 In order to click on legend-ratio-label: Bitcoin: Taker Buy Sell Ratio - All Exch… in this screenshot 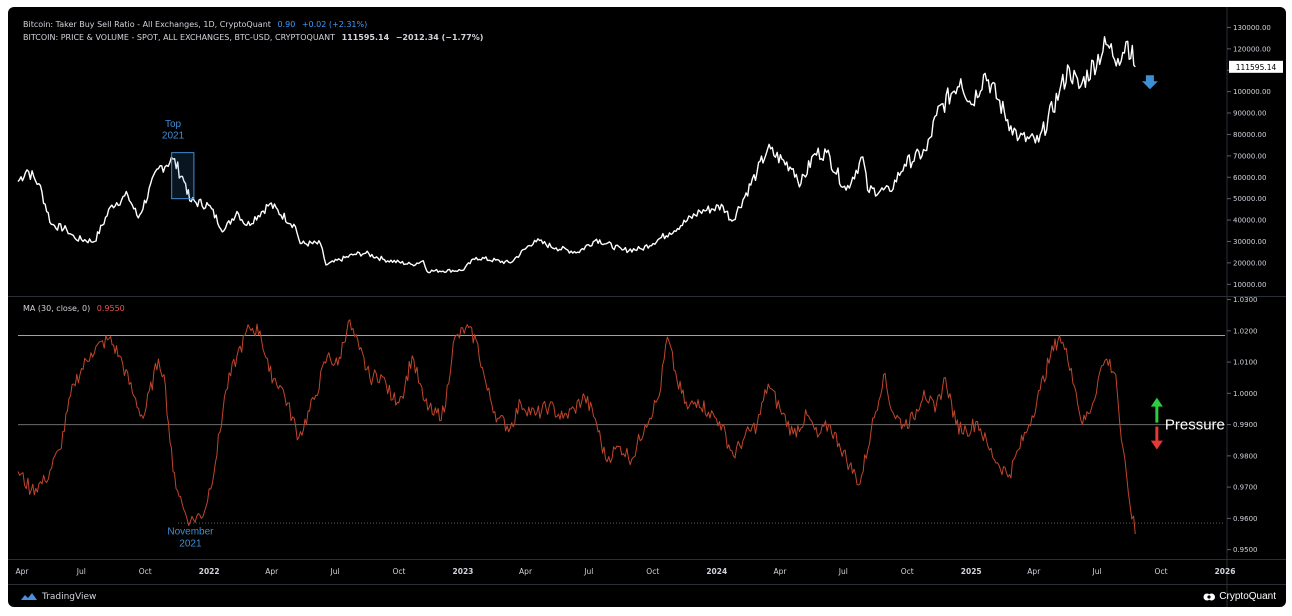, I will do `click(147, 24)`.